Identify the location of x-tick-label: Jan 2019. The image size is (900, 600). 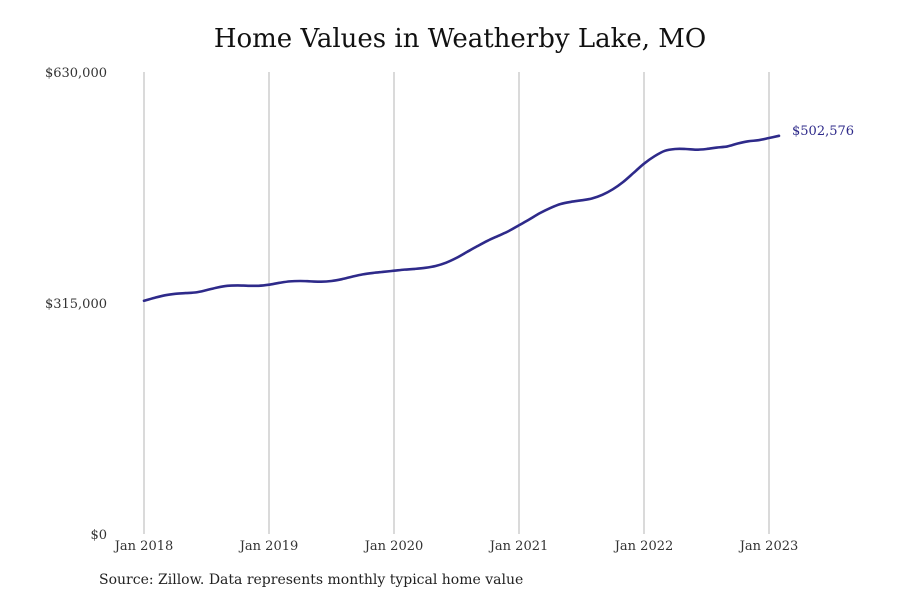
(268, 546).